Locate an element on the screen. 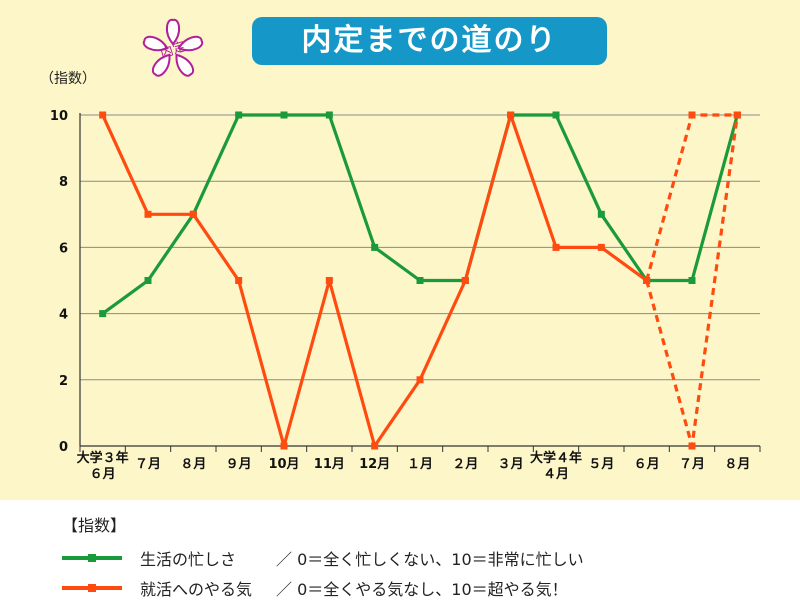 The image size is (800, 606). series-line-branch is located at coordinates (691, 197).